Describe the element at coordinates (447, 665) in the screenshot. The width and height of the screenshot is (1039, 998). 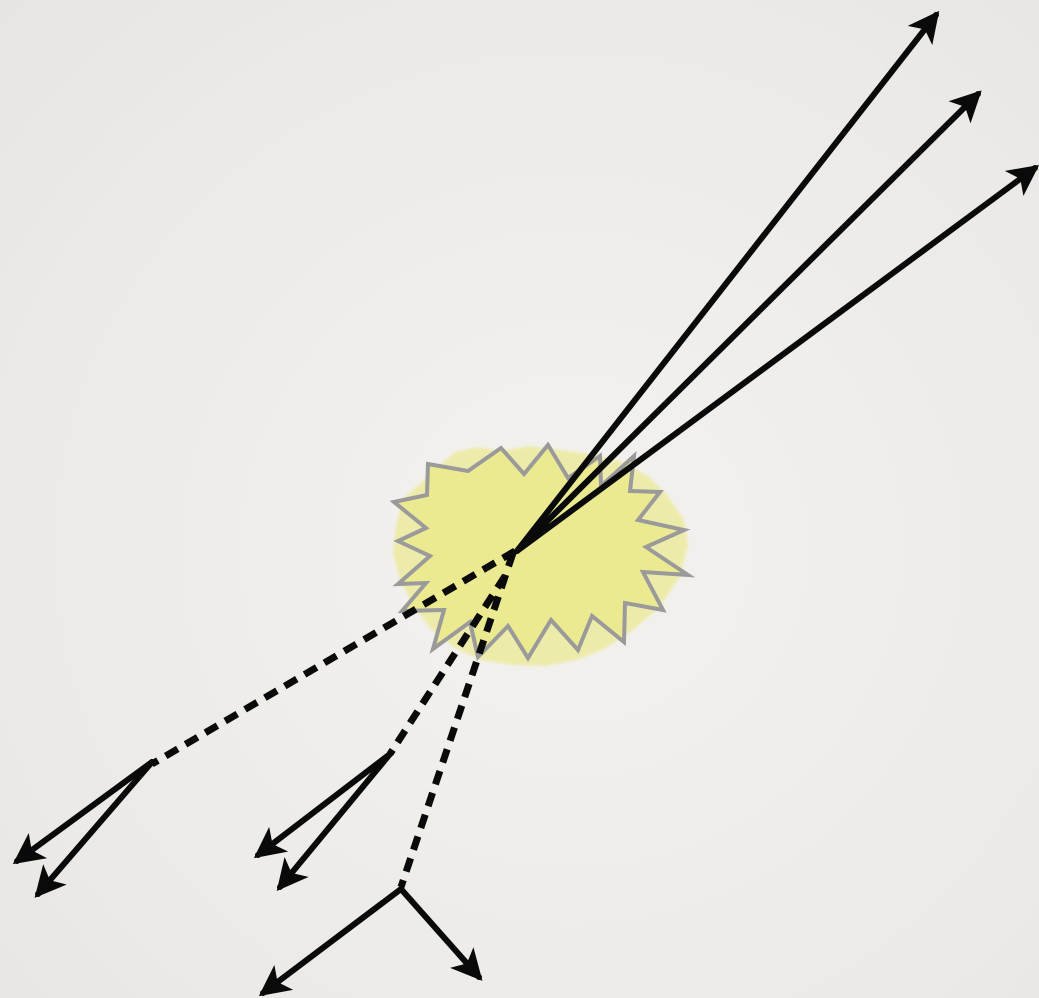
I see `dashed-track-middle` at that location.